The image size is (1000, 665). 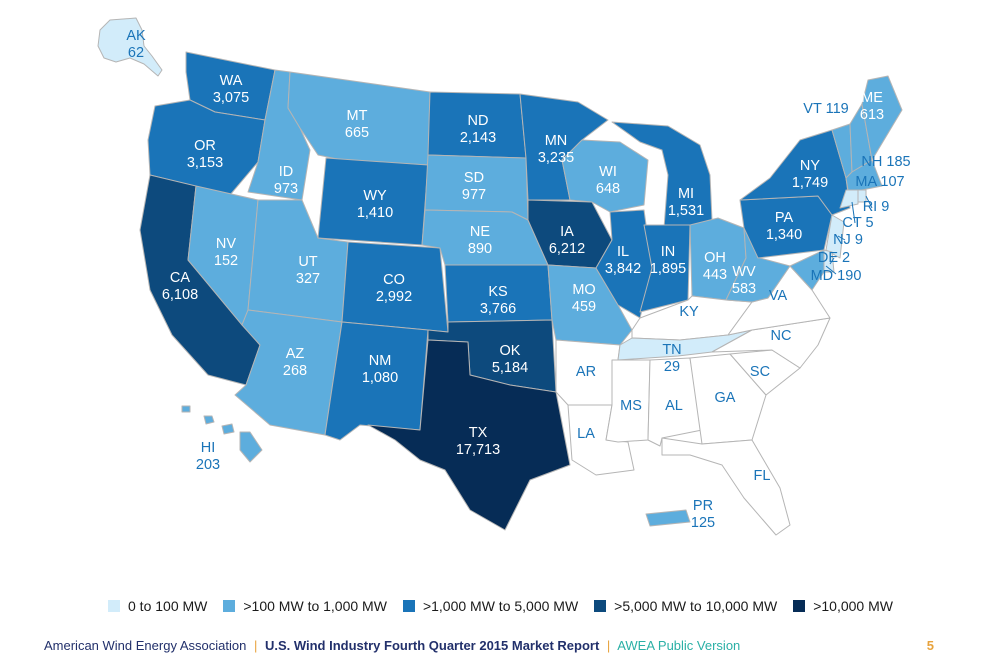 I want to click on state-label-ne: NE 890, so click(x=480, y=240).